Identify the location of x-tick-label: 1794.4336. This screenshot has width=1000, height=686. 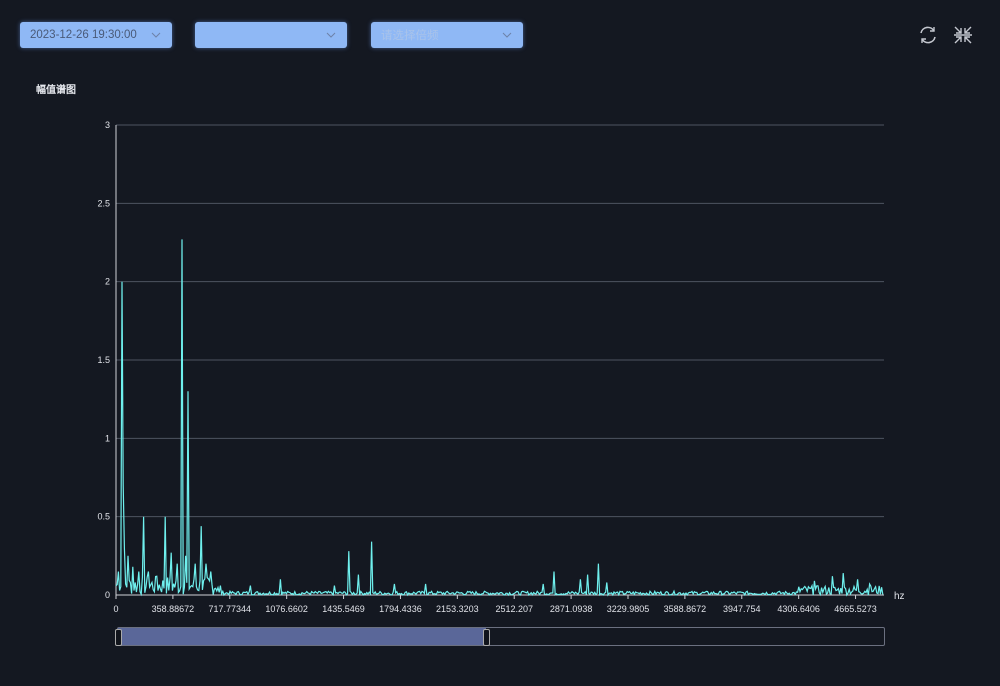
(400, 609).